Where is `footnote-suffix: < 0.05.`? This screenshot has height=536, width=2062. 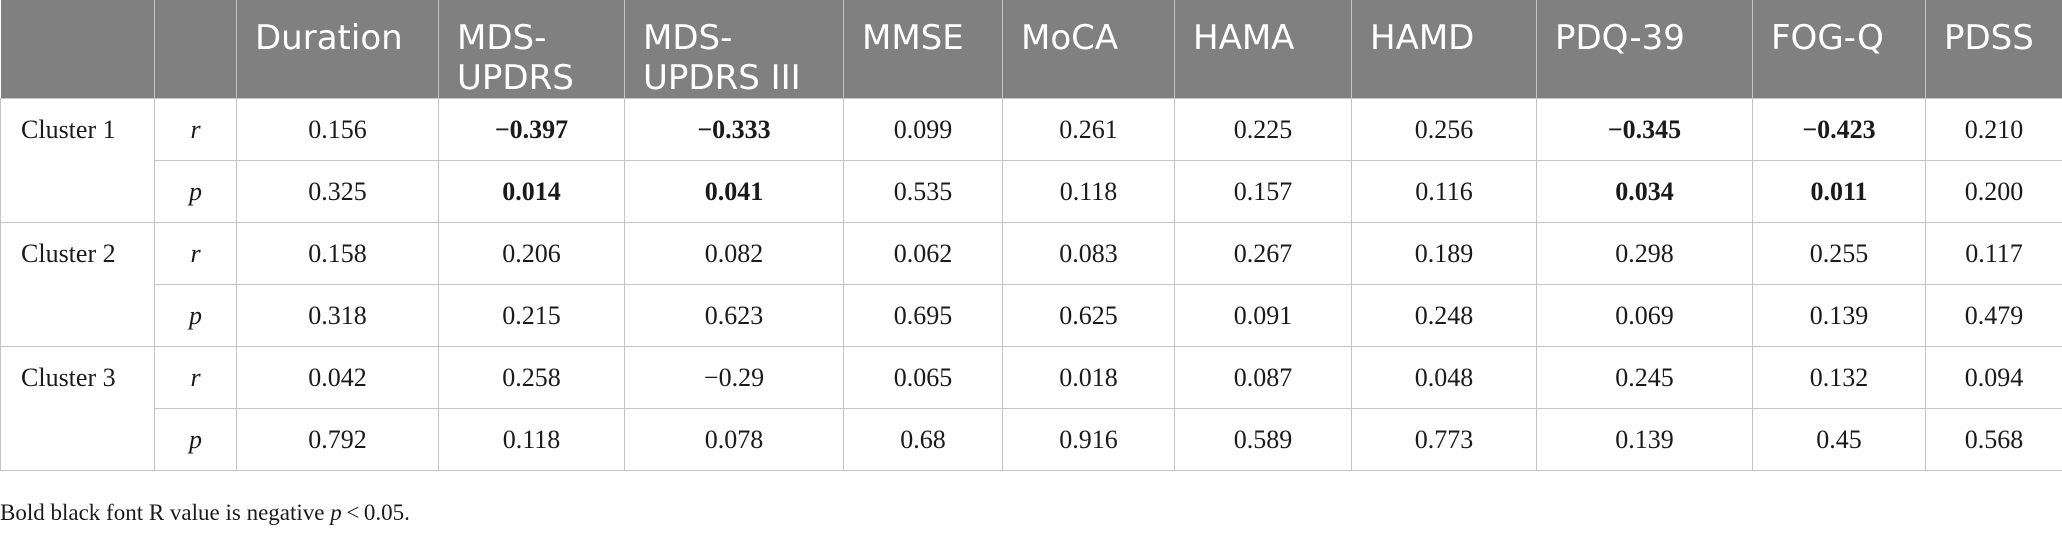 footnote-suffix: < 0.05. is located at coordinates (375, 512).